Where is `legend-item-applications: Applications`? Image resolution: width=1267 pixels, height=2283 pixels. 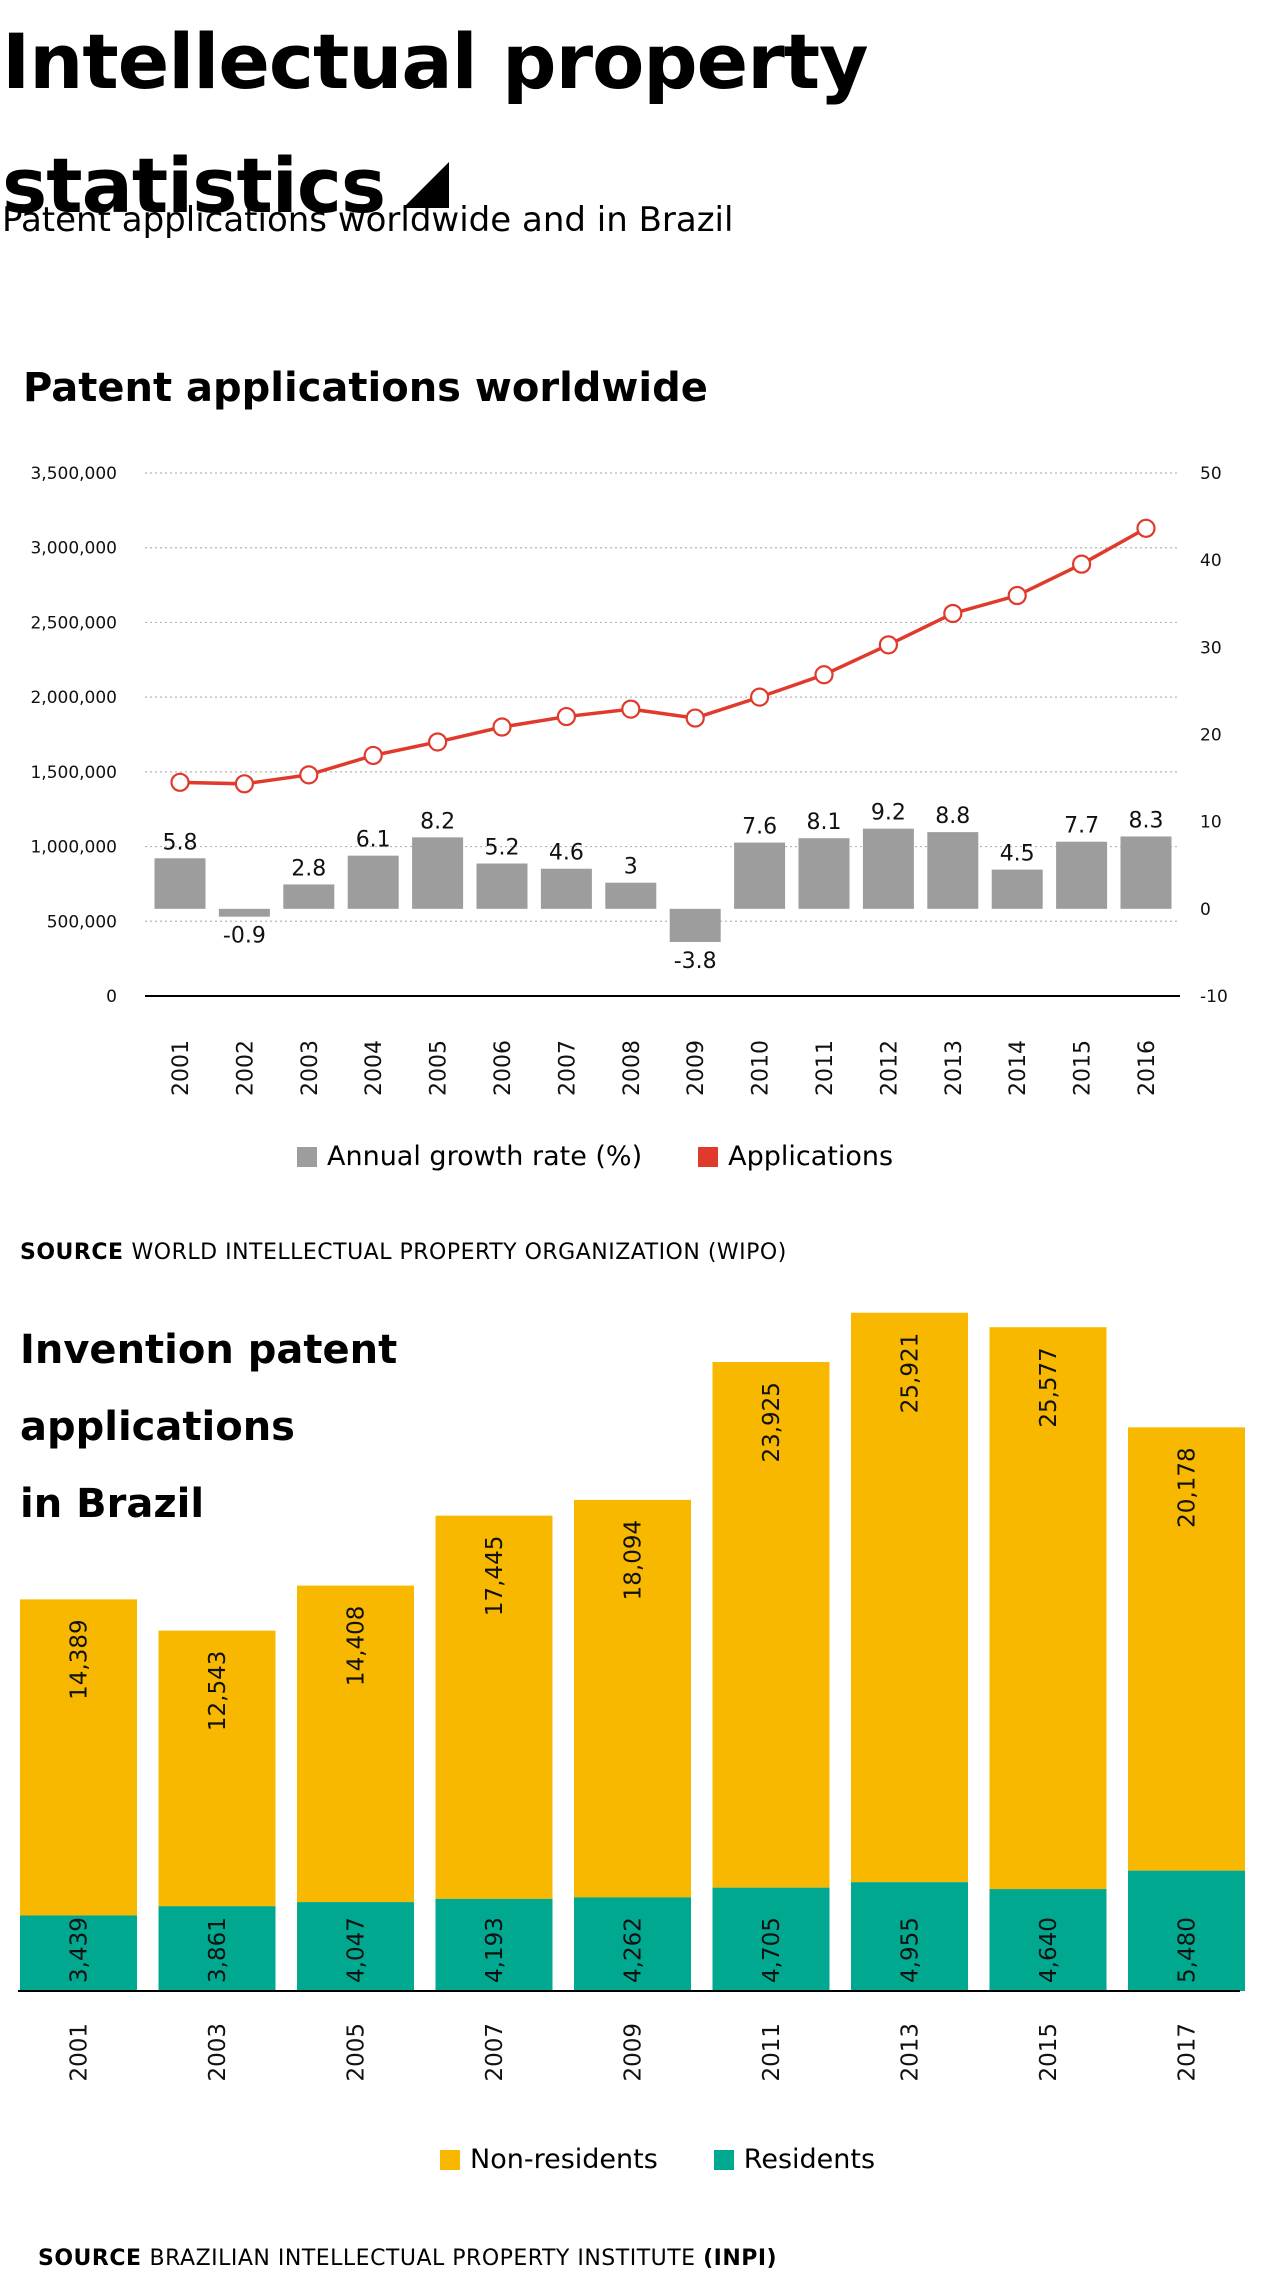
legend-item-applications: Applications is located at coordinates (795, 1156).